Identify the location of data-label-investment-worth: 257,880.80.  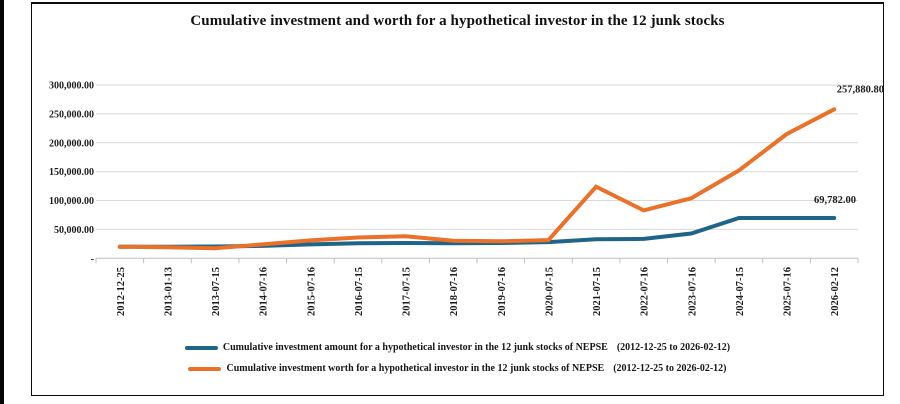
(860, 89).